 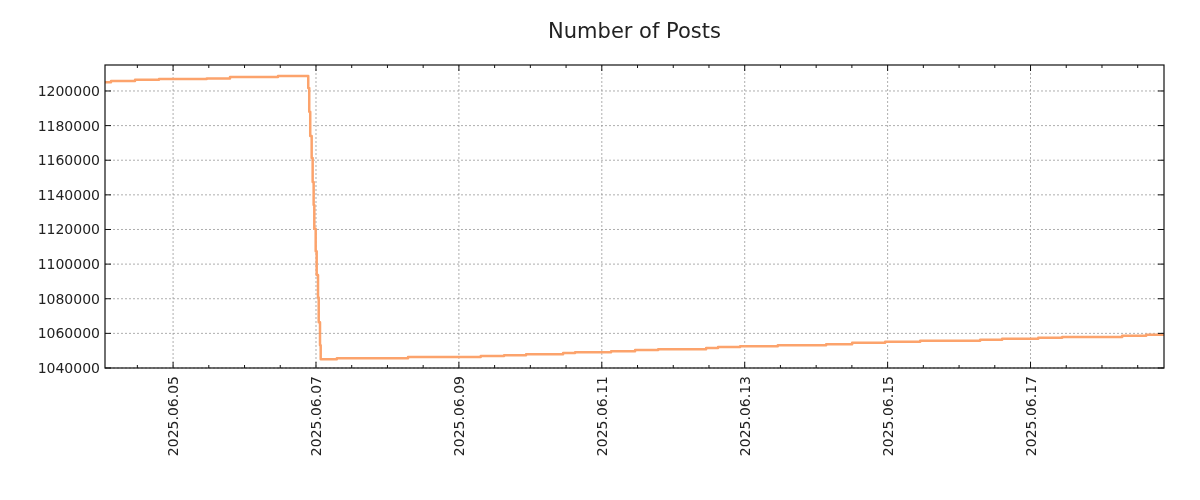 What do you see at coordinates (68, 90) in the screenshot?
I see `y-tick-label: 1200000` at bounding box center [68, 90].